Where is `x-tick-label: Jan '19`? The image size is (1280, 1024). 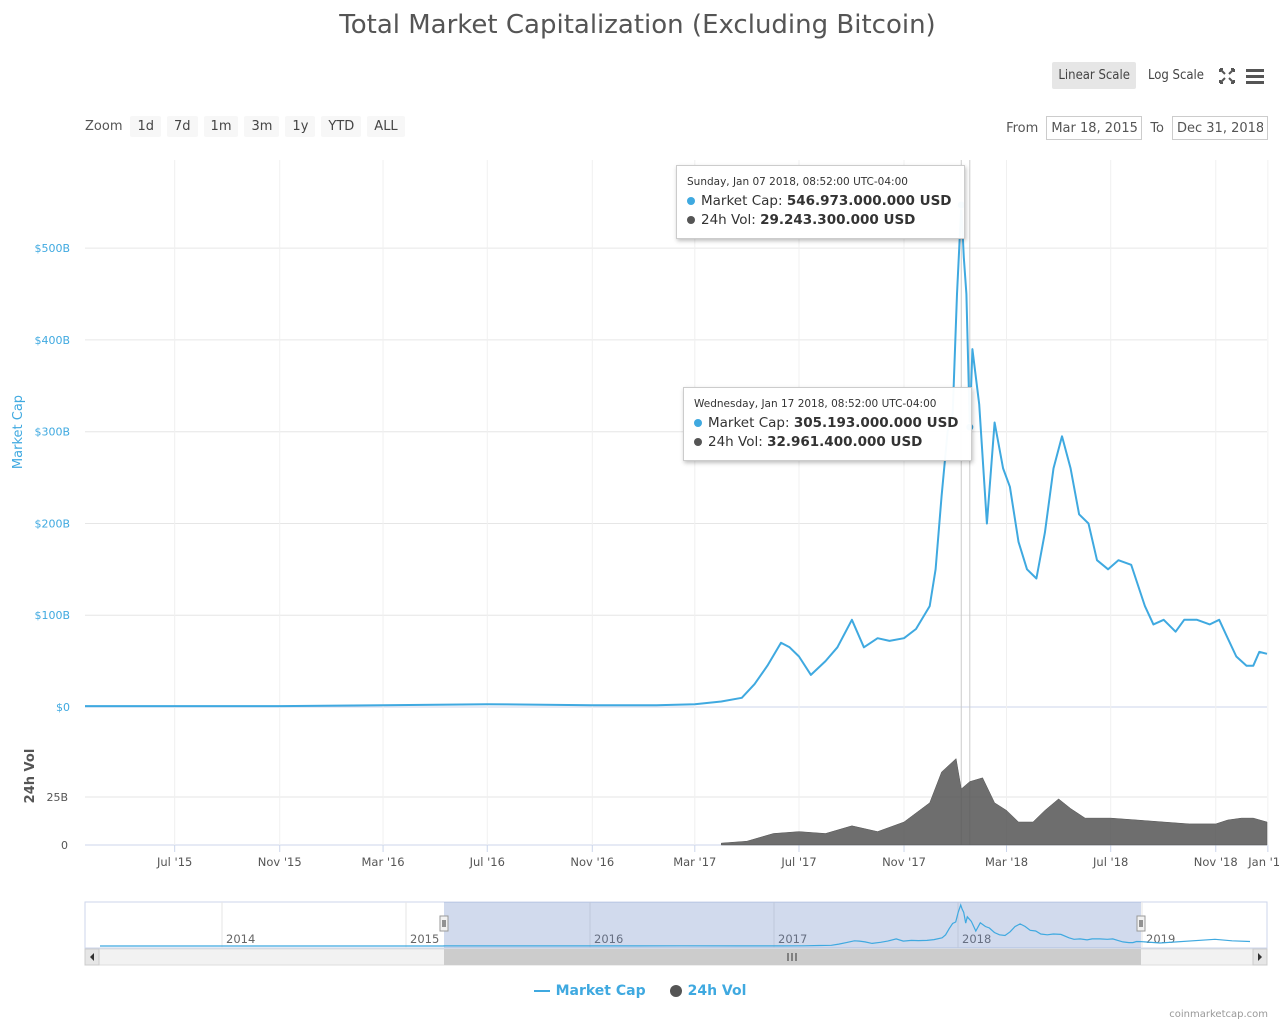
x-tick-label: Jan '19 is located at coordinates (1263, 862).